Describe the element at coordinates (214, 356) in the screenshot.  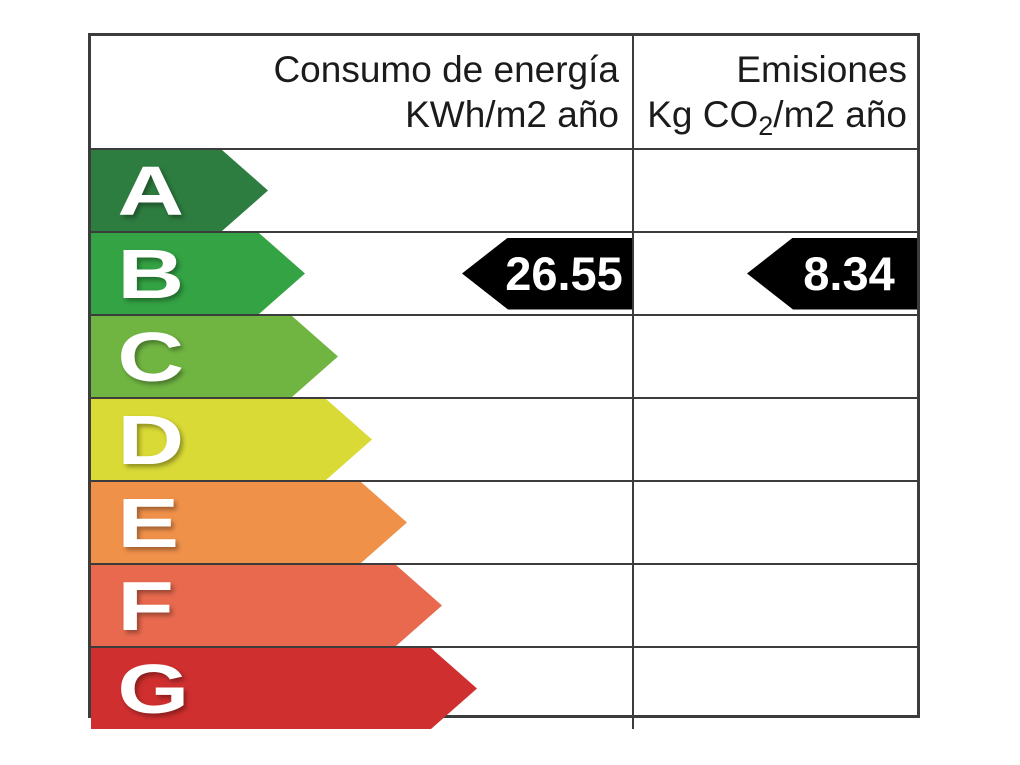
I see `rating-arrow-c: C` at that location.